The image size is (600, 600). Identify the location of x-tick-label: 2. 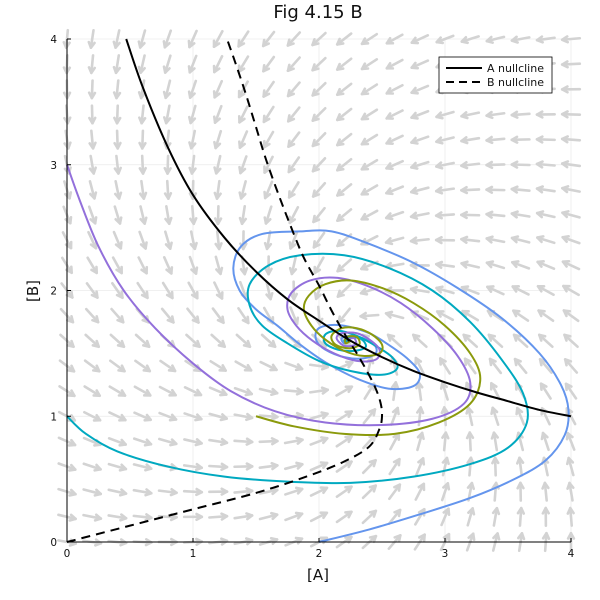
(319, 554).